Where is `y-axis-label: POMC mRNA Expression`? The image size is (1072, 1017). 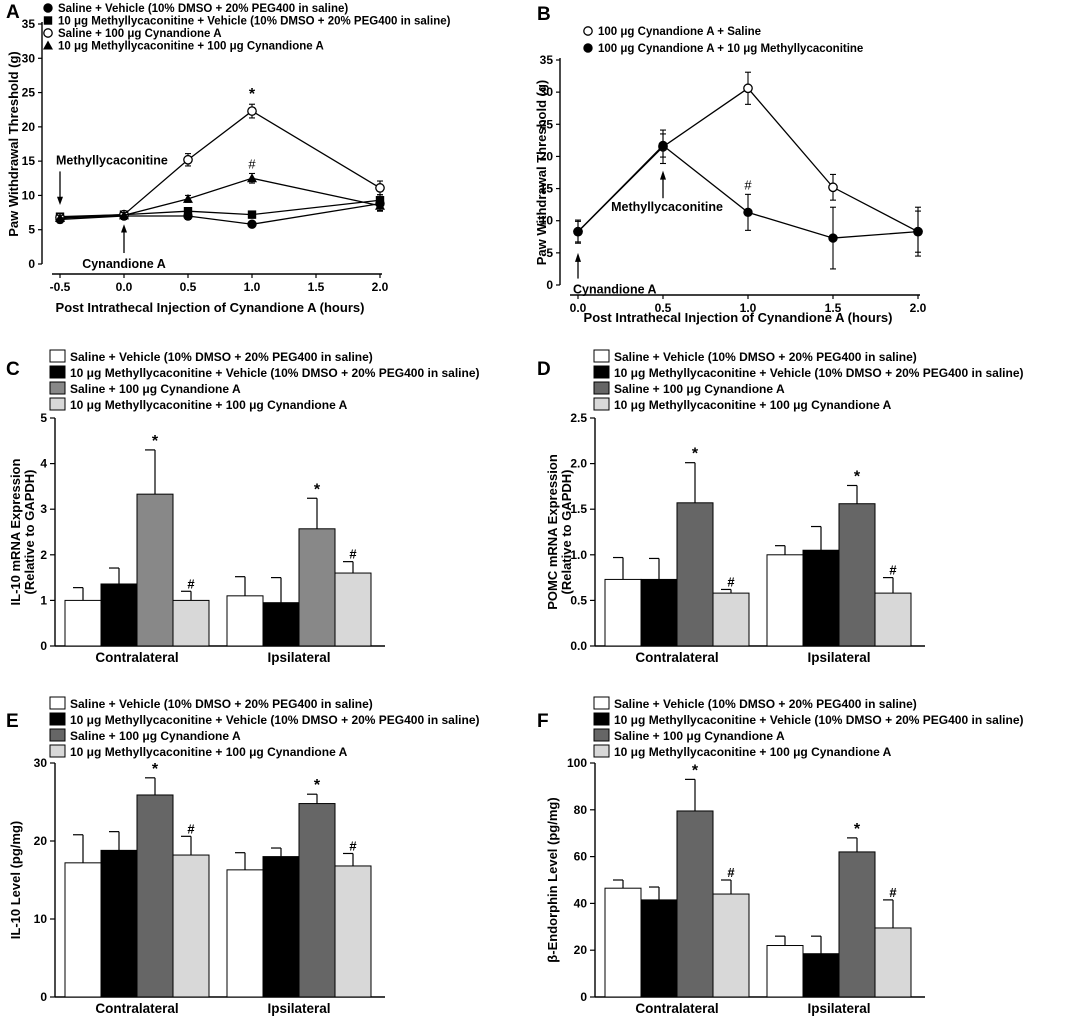 y-axis-label: POMC mRNA Expression is located at coordinates (552, 532).